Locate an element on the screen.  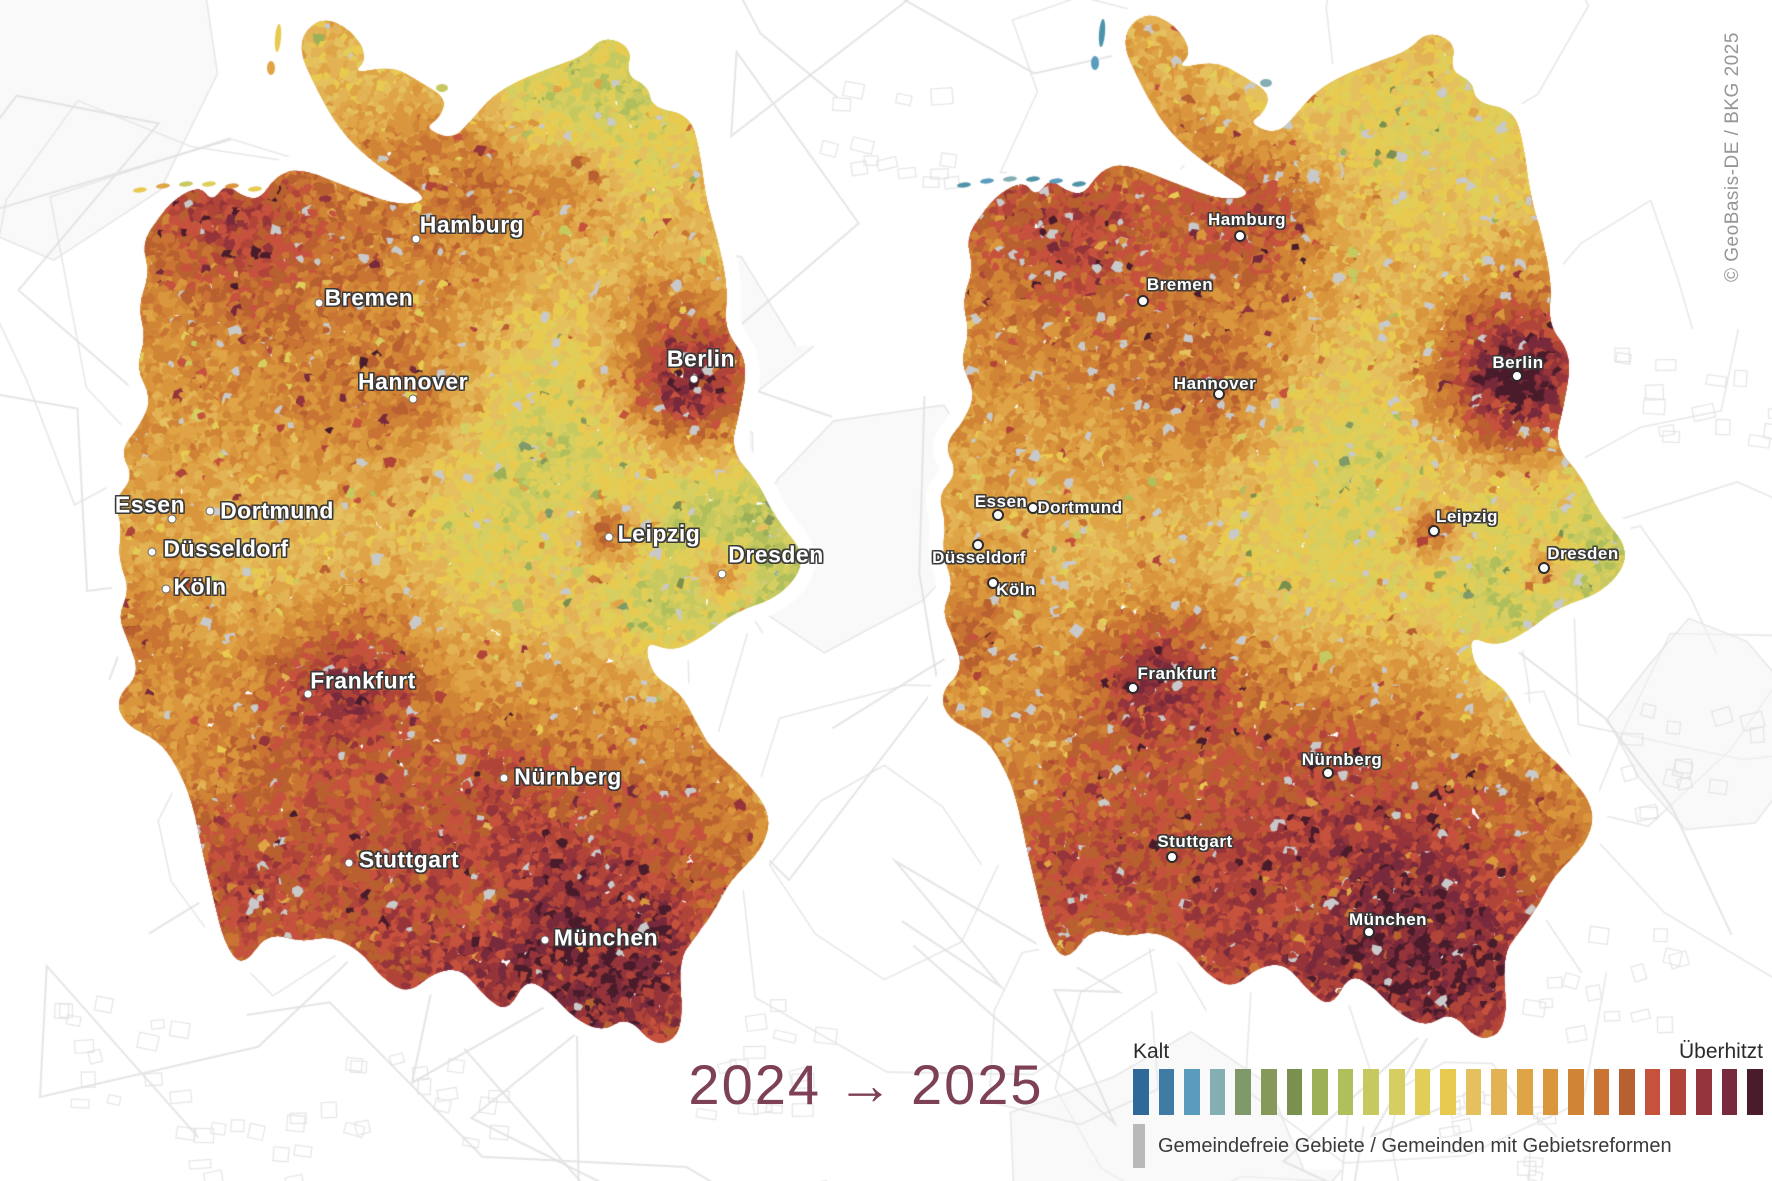
legend-min-label: Kalt is located at coordinates (1151, 1051).